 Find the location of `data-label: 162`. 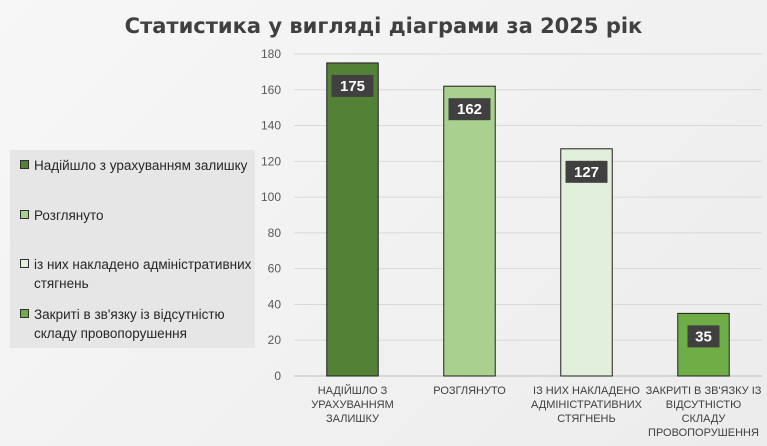

data-label: 162 is located at coordinates (469, 109).